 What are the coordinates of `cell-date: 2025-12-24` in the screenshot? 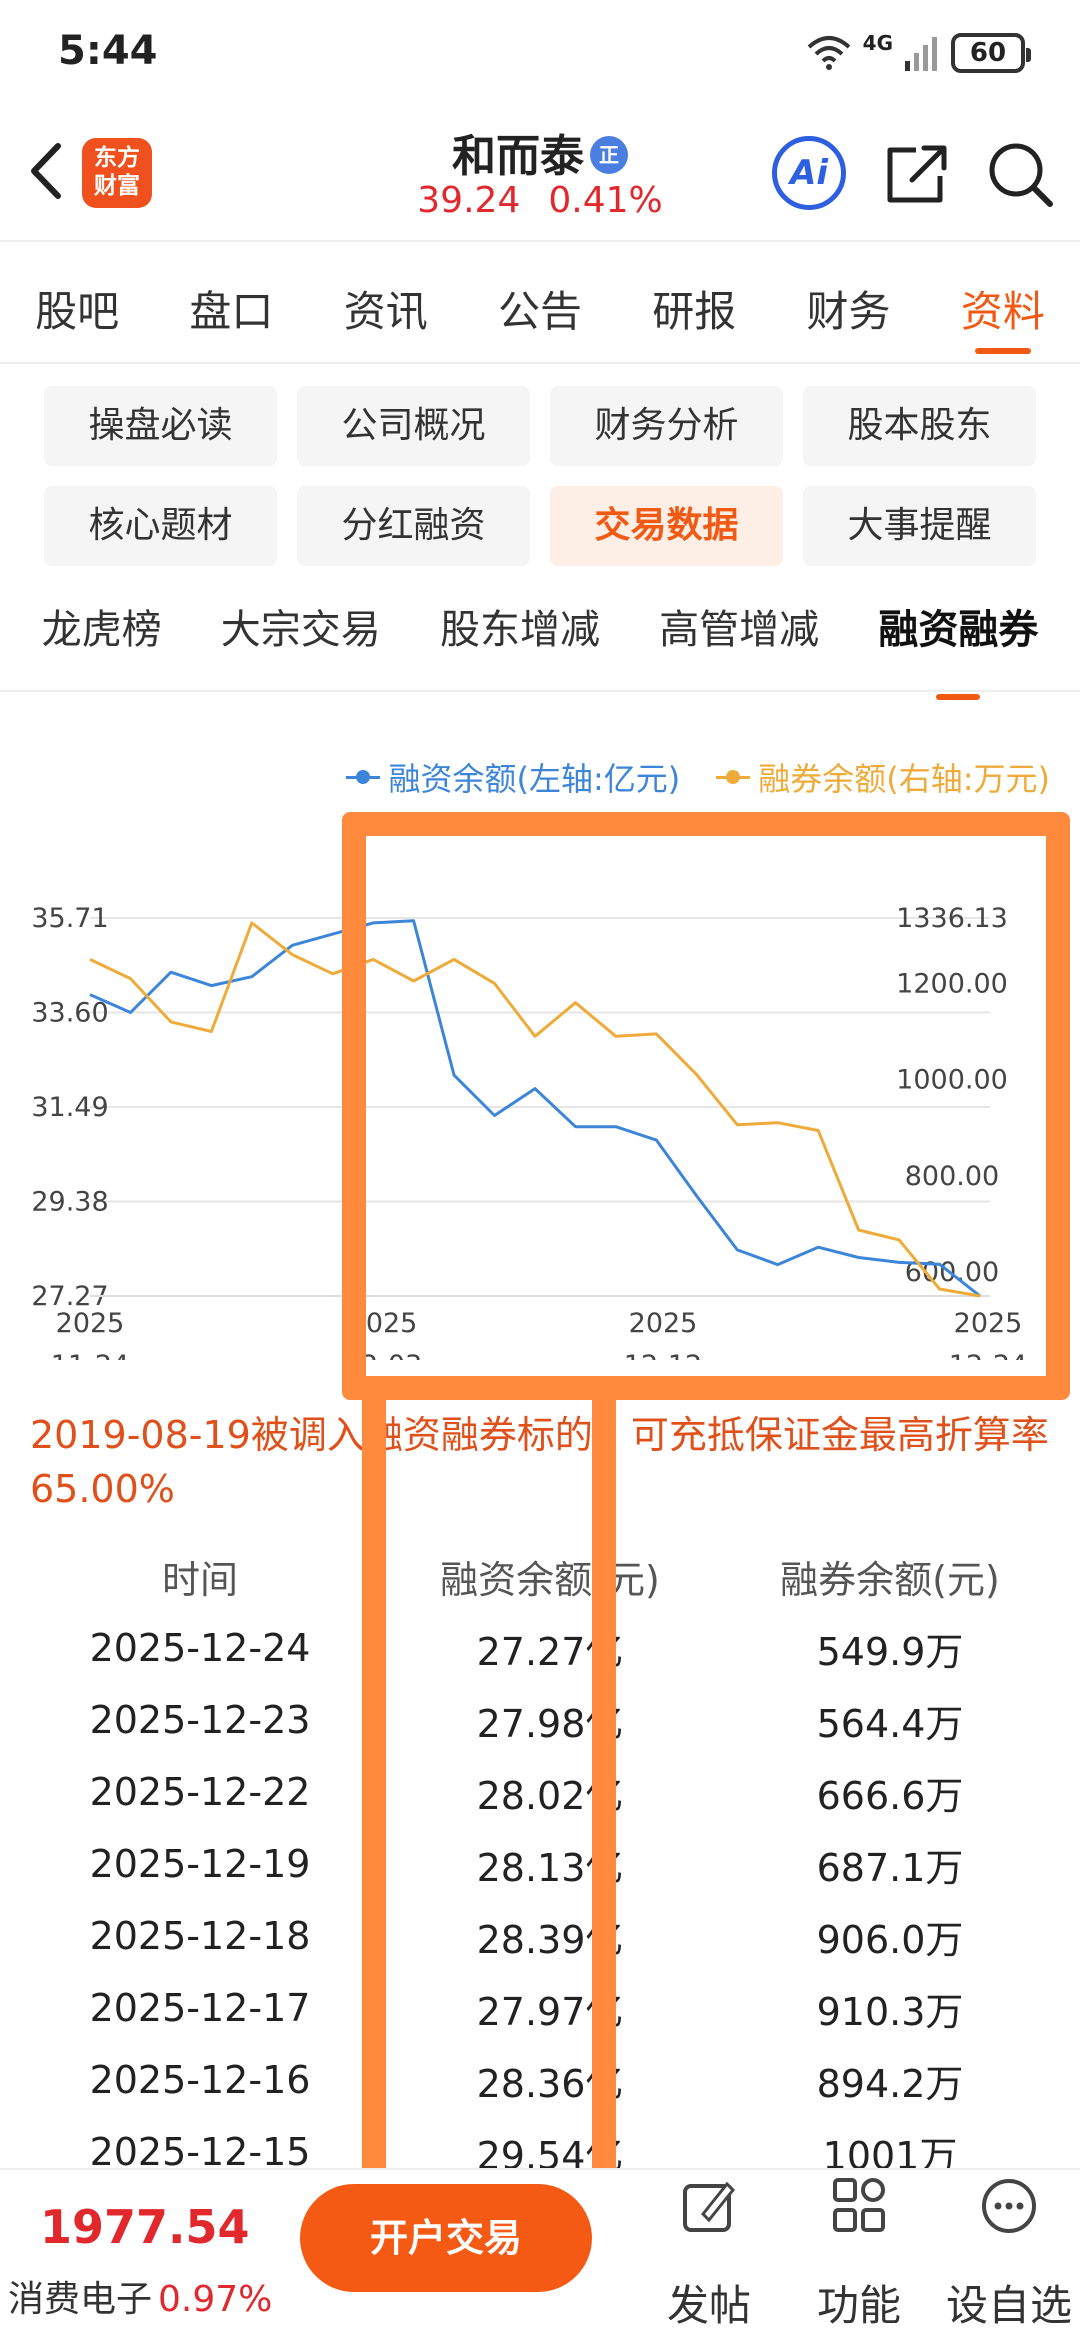 It's located at (200, 1648).